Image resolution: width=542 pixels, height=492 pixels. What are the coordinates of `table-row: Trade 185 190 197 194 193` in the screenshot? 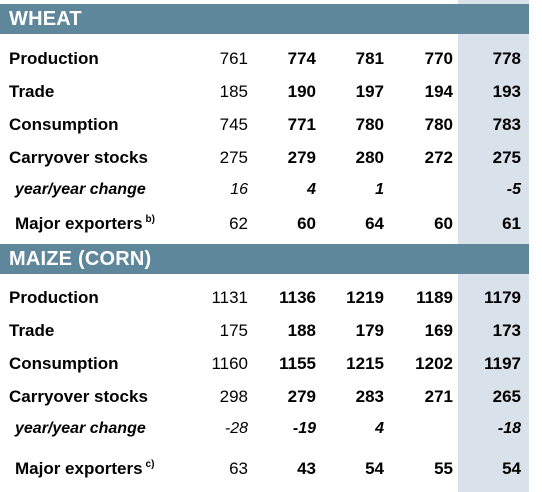 It's located at (271, 91).